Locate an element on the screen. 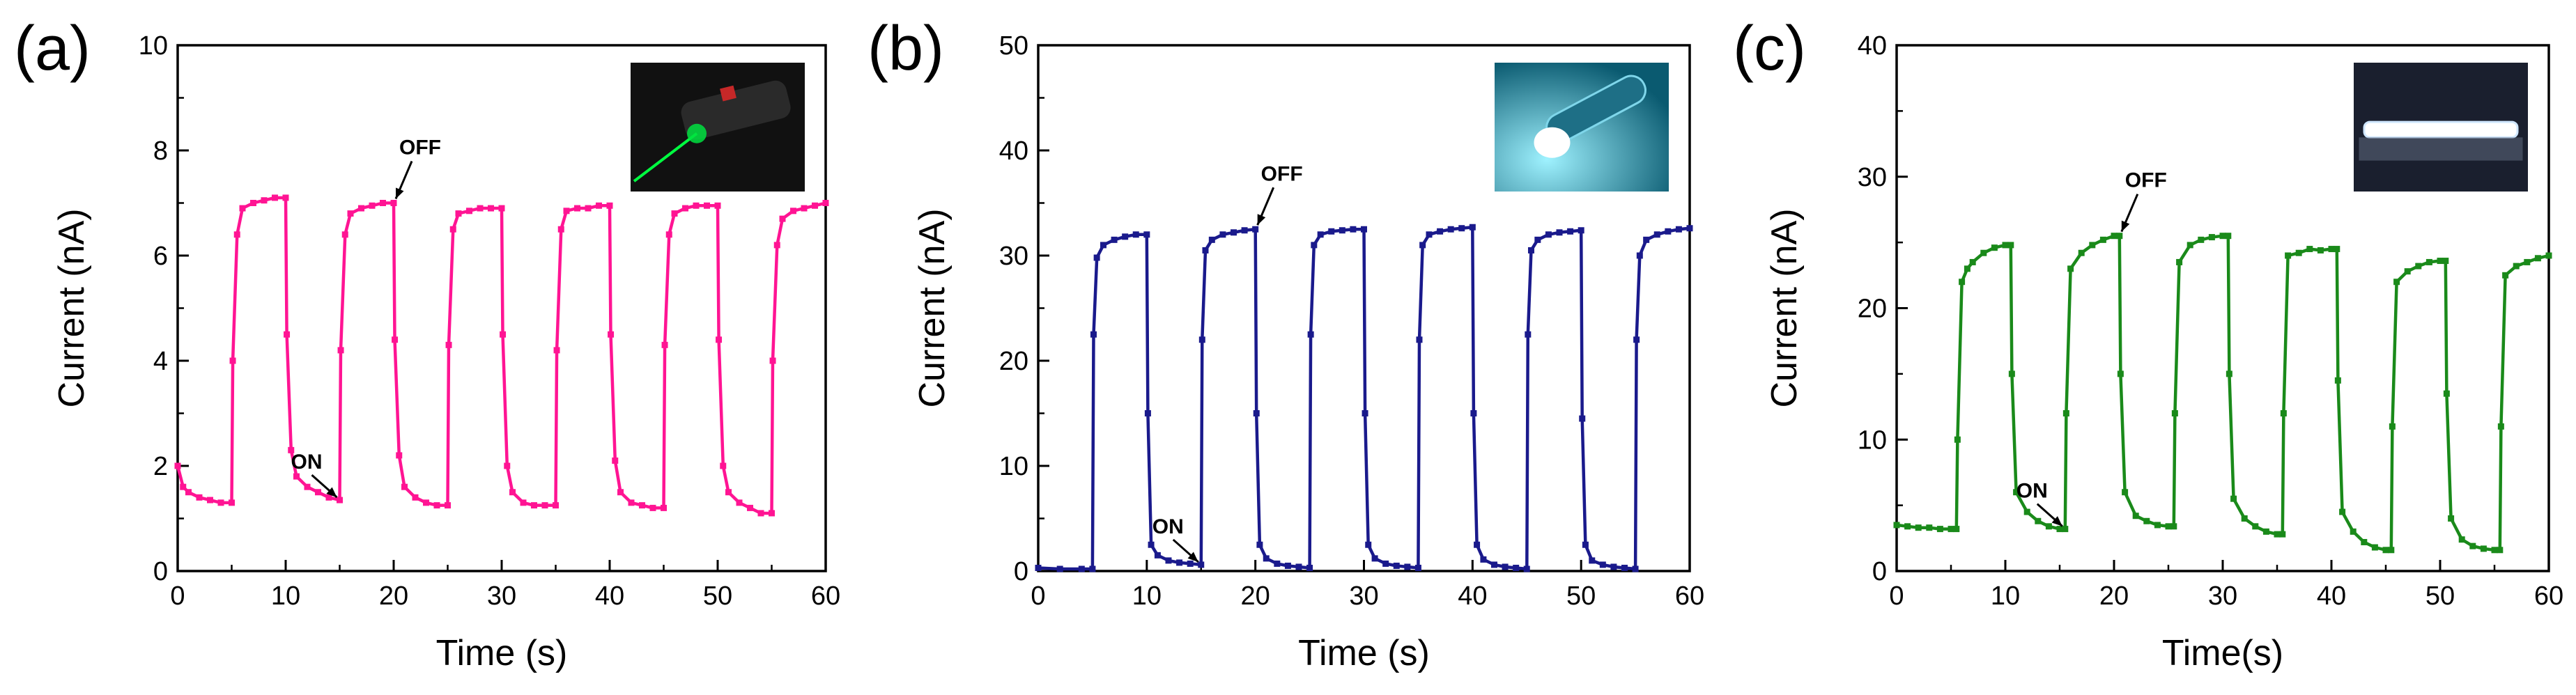 The image size is (2576, 695). x-tick-label: 10 is located at coordinates (285, 596).